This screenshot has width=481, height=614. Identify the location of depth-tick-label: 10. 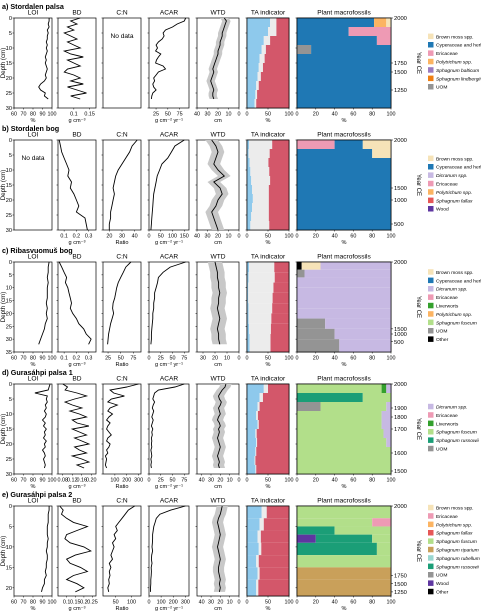
(9, 548).